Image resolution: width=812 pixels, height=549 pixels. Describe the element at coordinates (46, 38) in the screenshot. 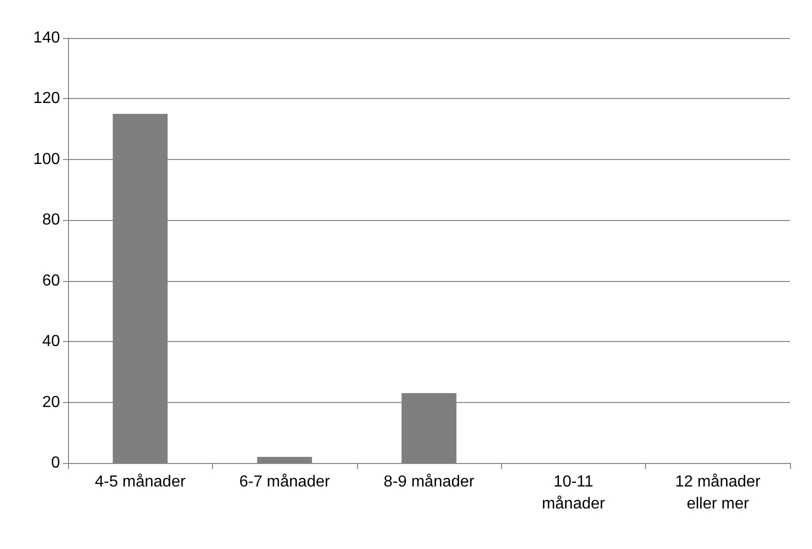

I see `y-tick-label: 140` at that location.